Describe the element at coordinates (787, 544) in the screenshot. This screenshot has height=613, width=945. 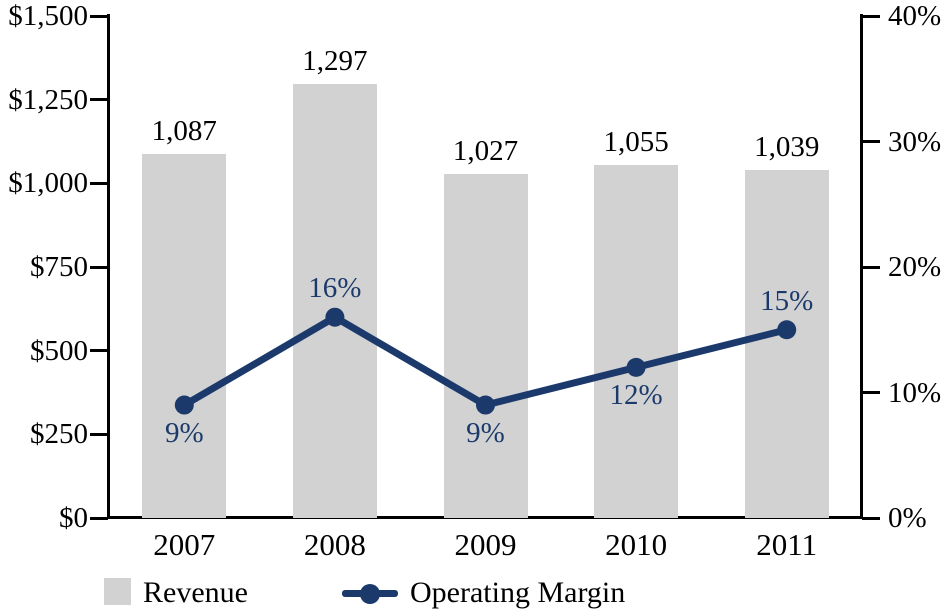
I see `x-axis-label: 2011` at that location.